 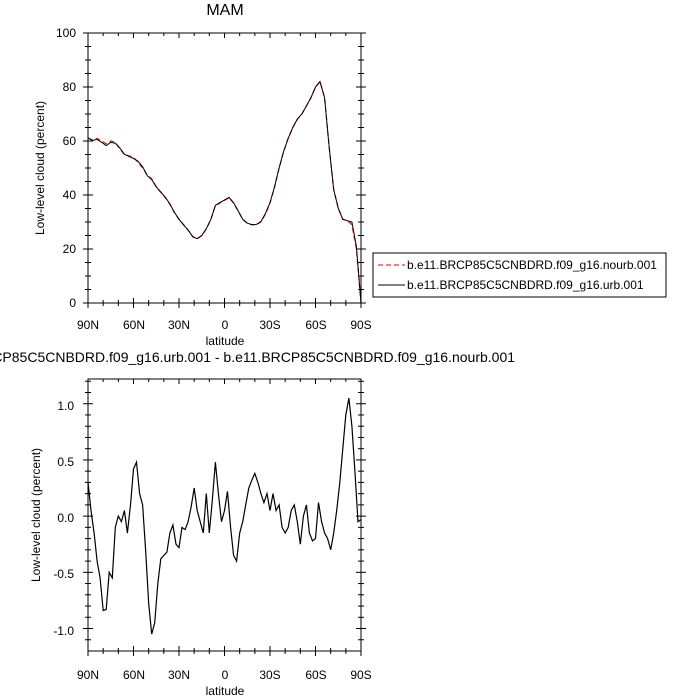 What do you see at coordinates (224, 10) in the screenshot?
I see `top-title: MAM` at bounding box center [224, 10].